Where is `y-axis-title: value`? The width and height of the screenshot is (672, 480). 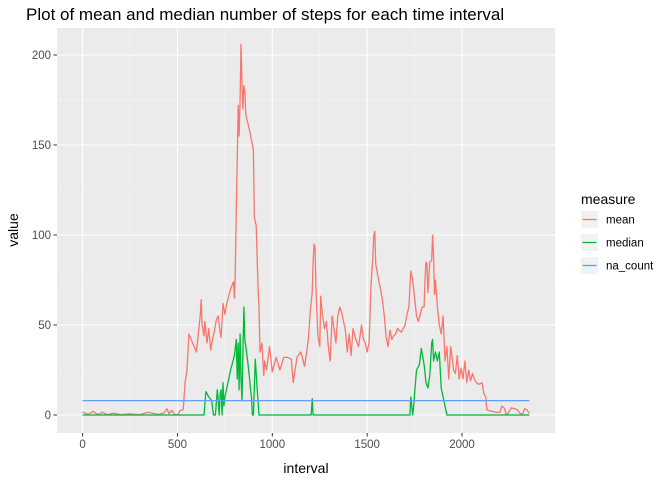
y-axis-title: value is located at coordinates (13, 230).